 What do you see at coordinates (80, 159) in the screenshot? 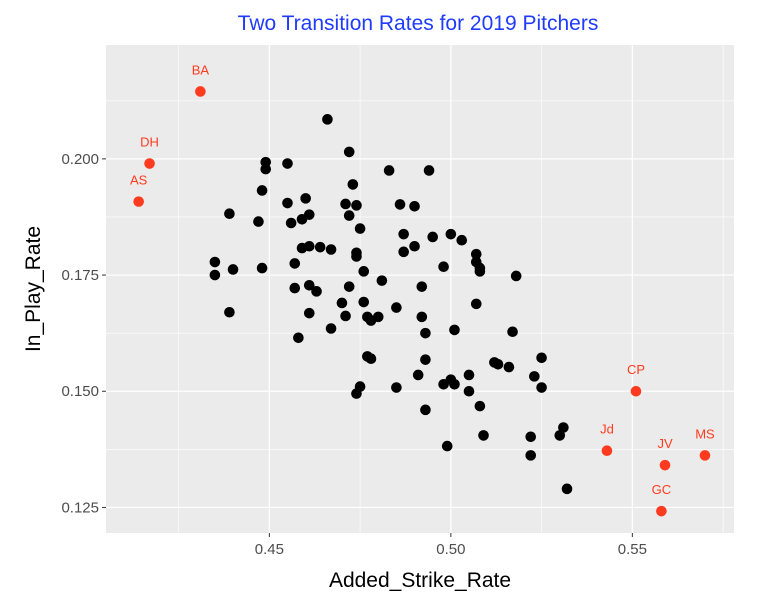
I see `y-tick-label: 0.200` at bounding box center [80, 159].